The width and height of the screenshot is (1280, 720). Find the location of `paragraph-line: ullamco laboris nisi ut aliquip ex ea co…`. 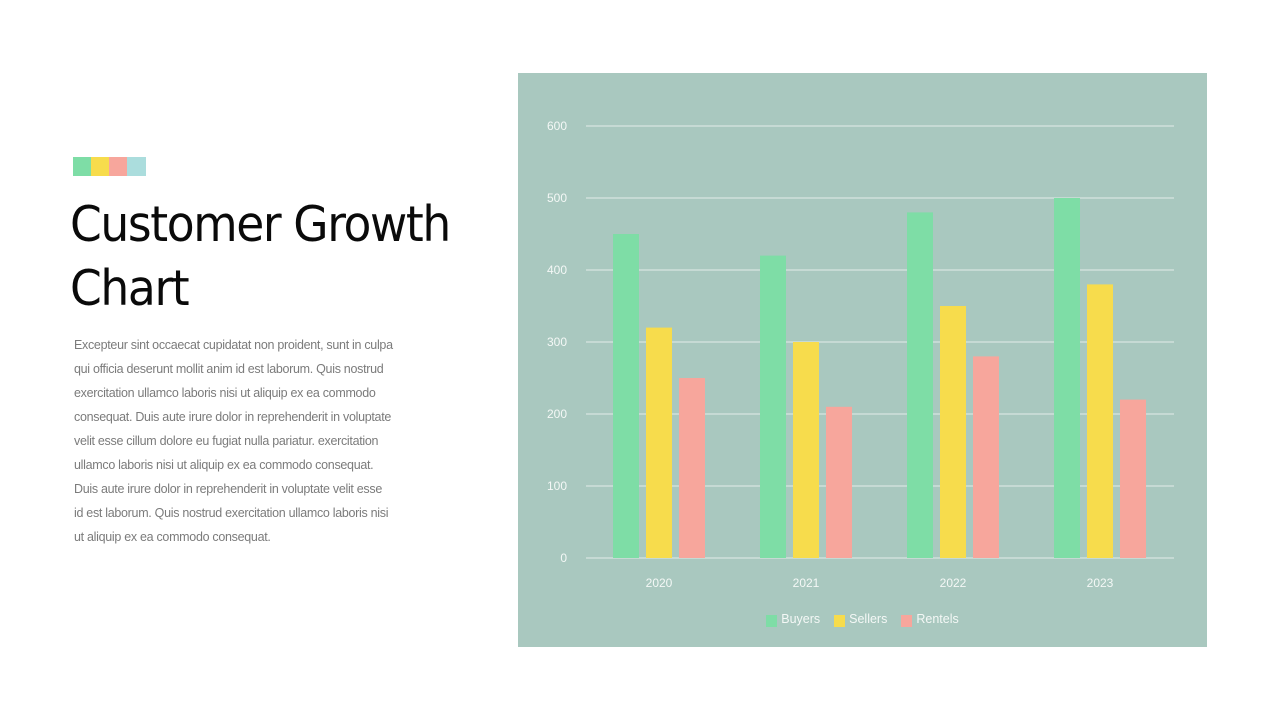

paragraph-line: ullamco laboris nisi ut aliquip ex ea co… is located at coordinates (224, 465).